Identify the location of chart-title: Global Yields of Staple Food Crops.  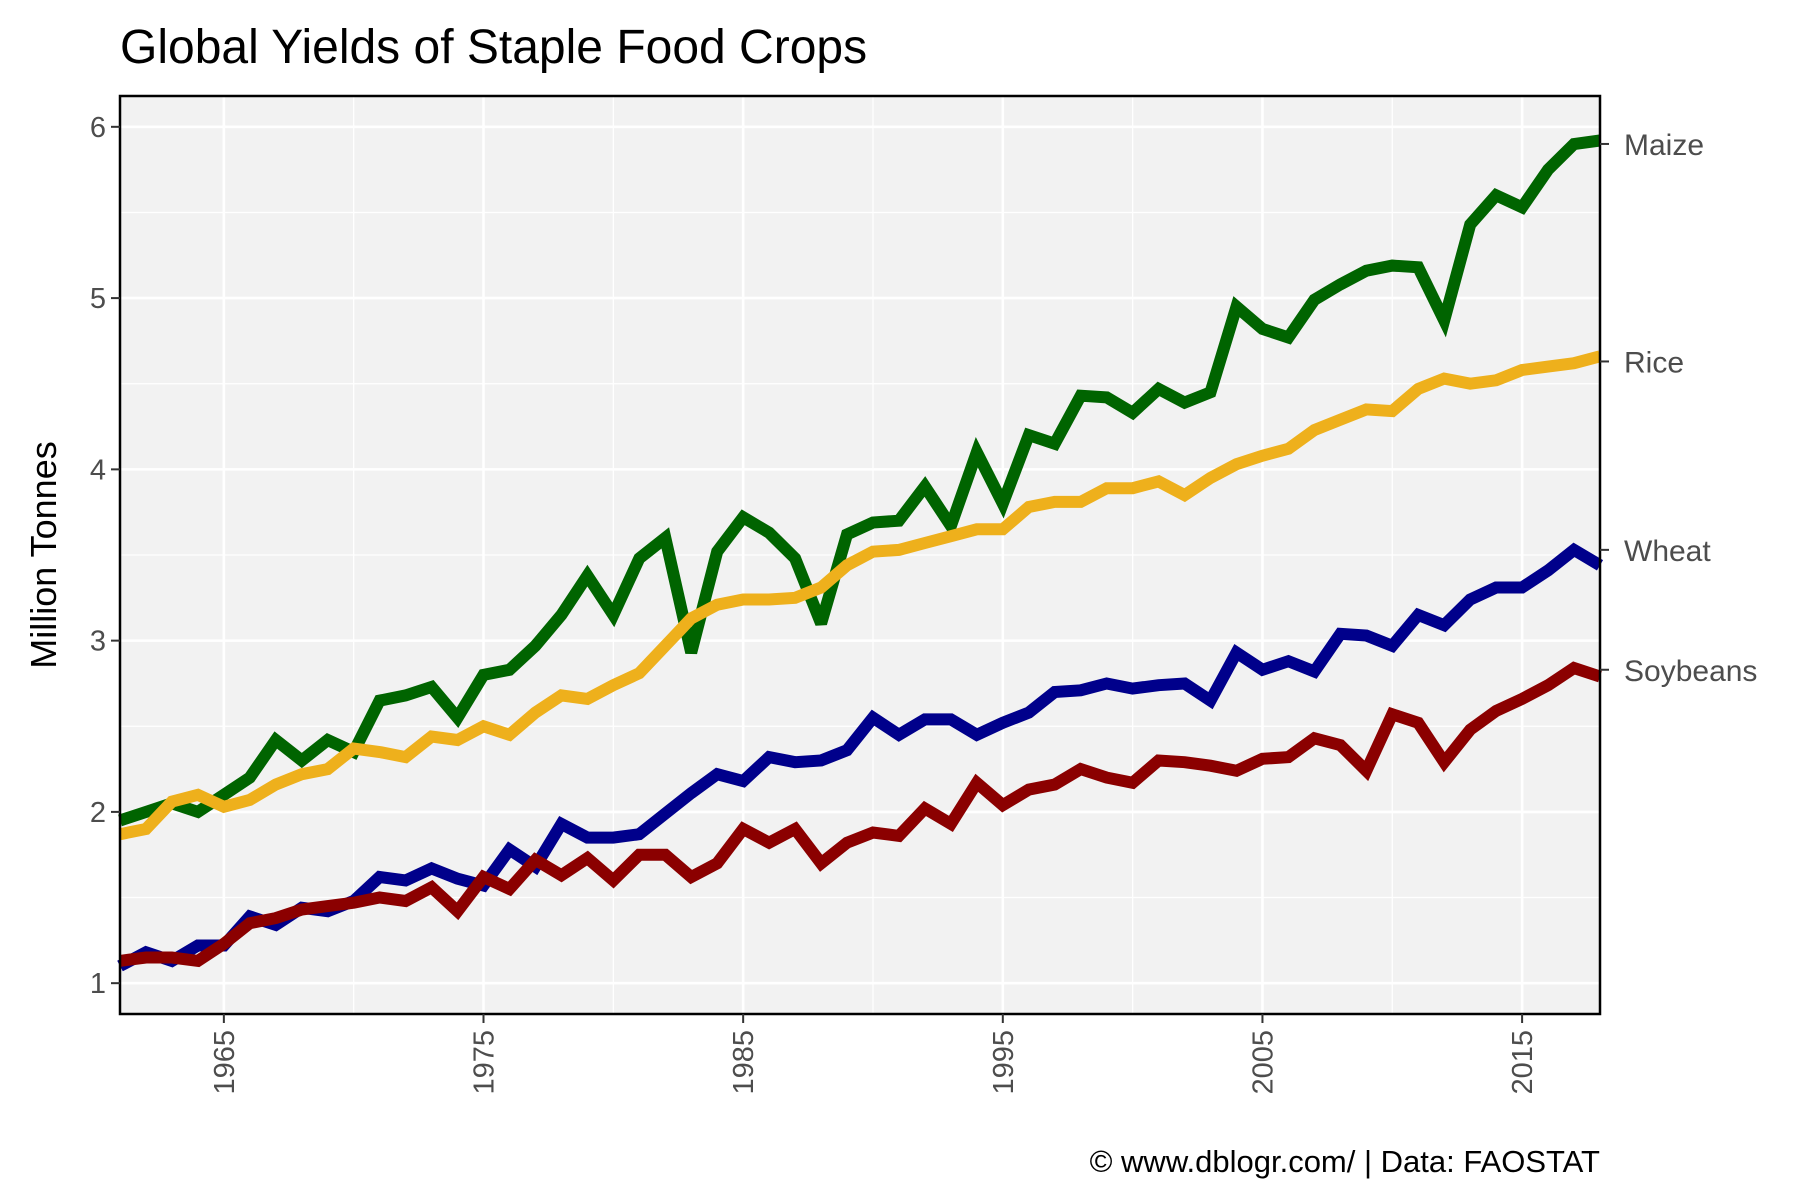
(493, 47).